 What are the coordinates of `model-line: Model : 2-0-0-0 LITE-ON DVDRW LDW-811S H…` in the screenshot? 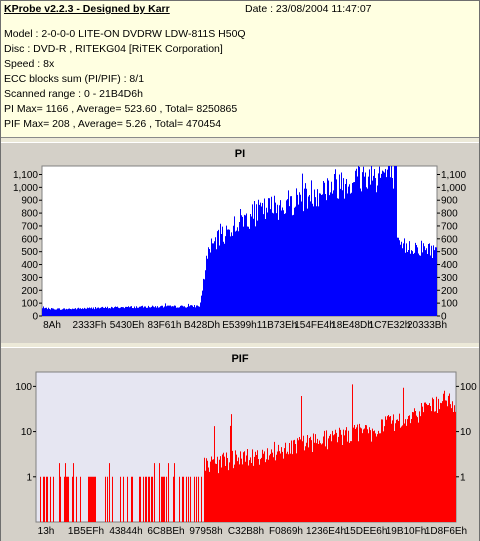 It's located at (125, 34).